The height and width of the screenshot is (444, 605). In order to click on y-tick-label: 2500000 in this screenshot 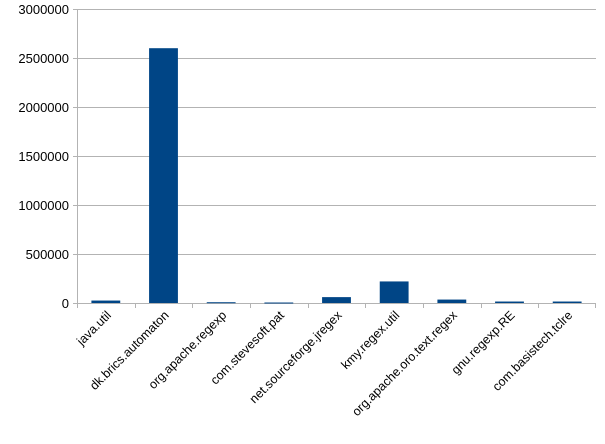, I will do `click(43, 58)`.